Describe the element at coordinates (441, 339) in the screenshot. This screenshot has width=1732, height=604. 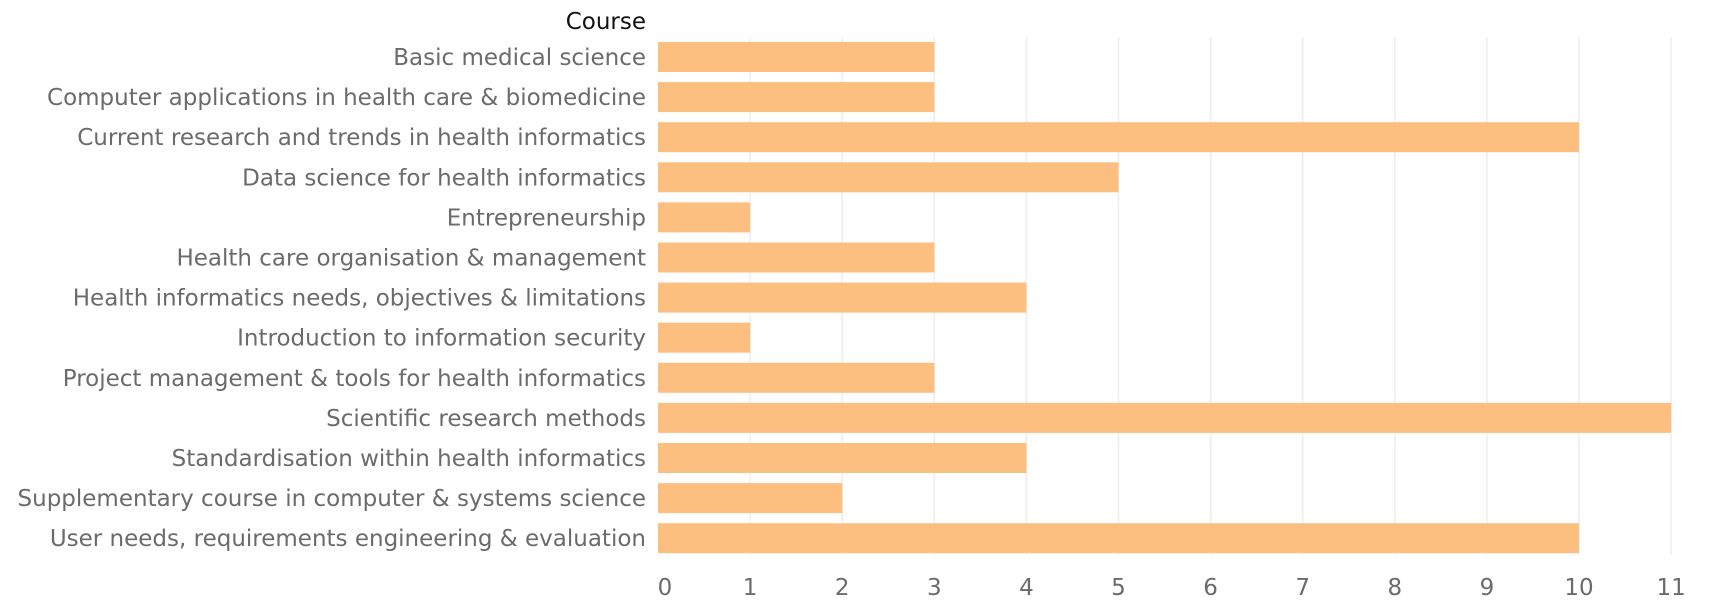
I see `category-label: Introduction to information security` at that location.